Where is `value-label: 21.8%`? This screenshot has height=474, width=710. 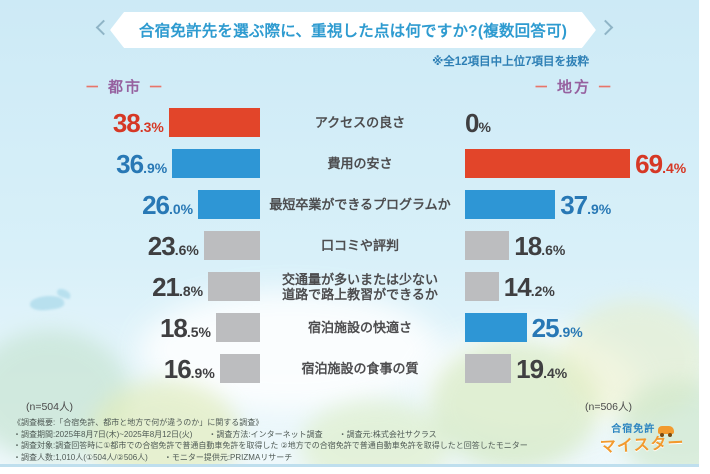 value-label: 21.8% is located at coordinates (178, 286).